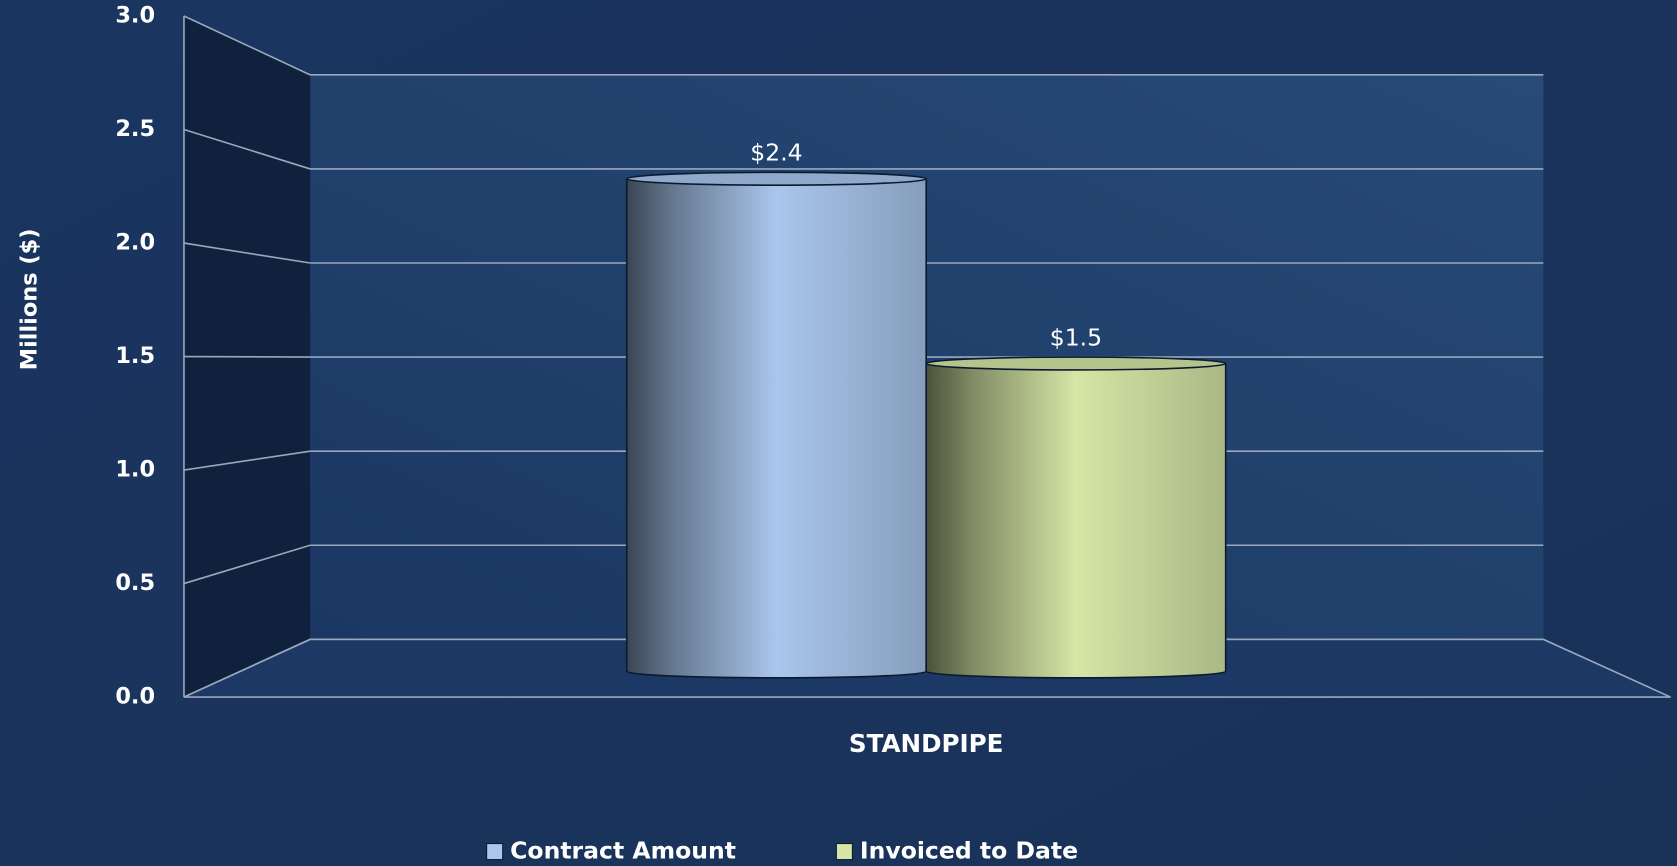  What do you see at coordinates (969, 851) in the screenshot?
I see `legend-label: Invoiced to Date` at bounding box center [969, 851].